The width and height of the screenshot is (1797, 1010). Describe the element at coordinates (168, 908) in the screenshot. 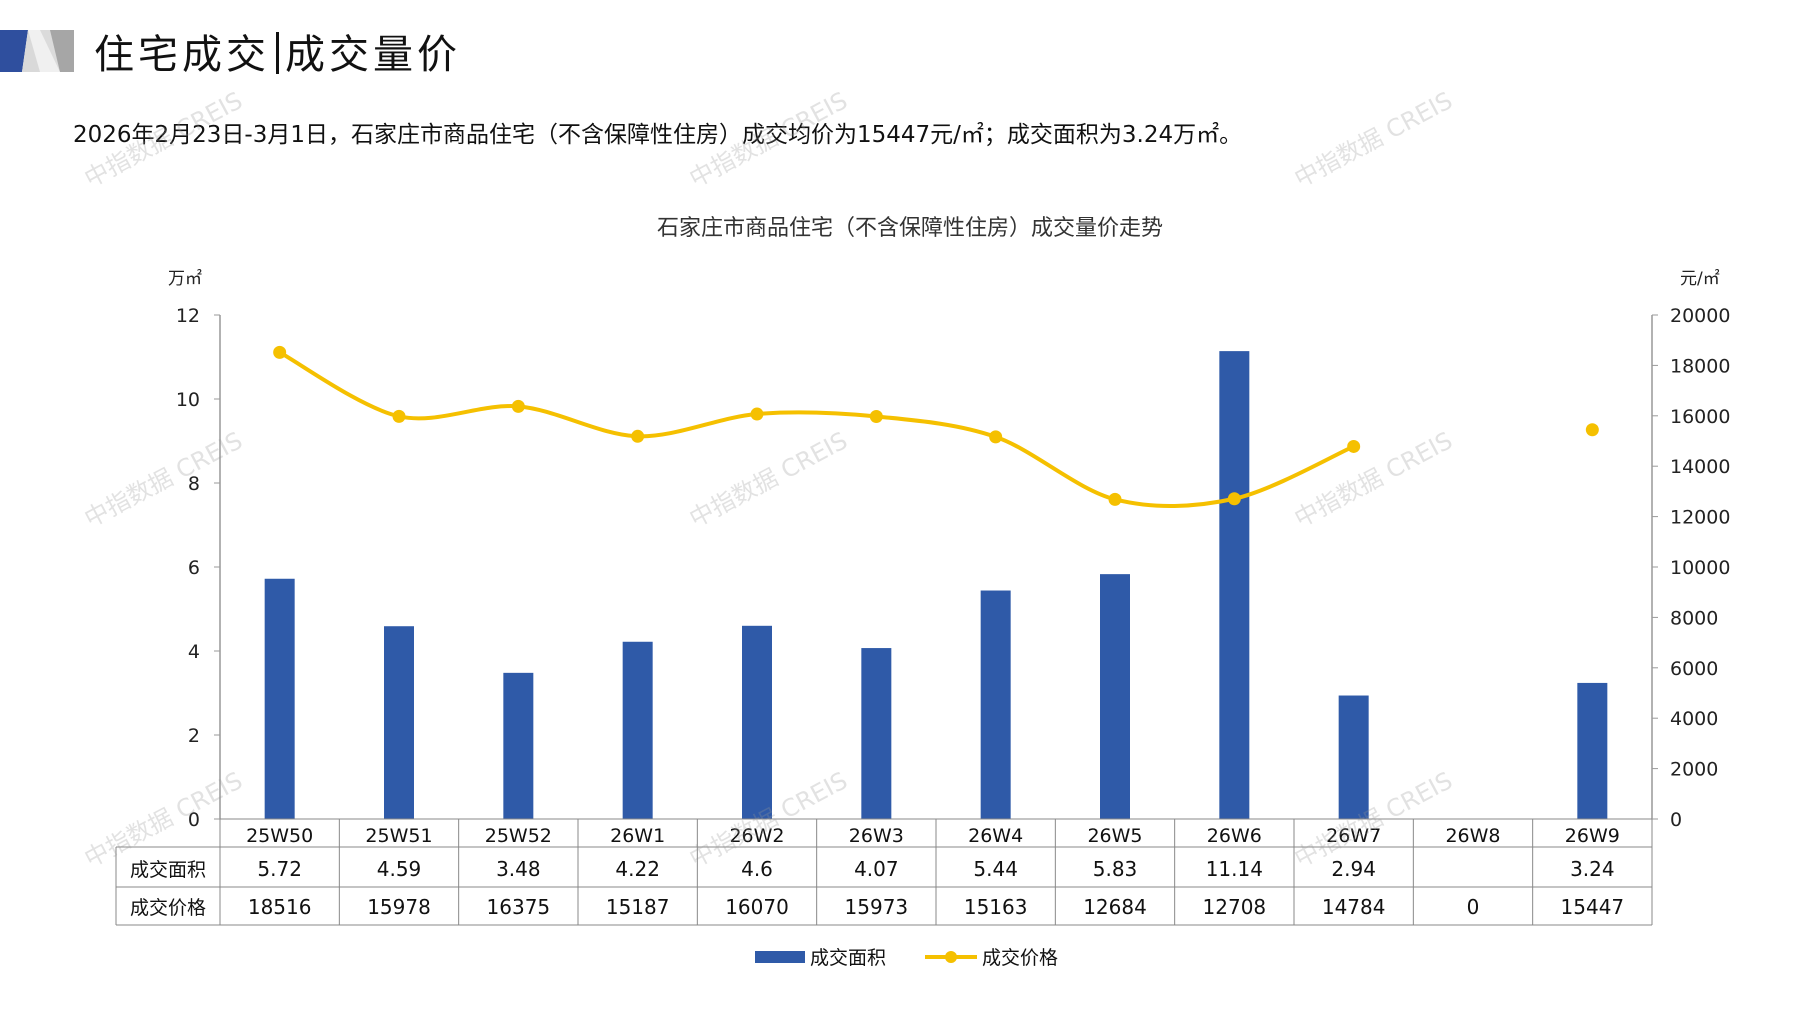

I see `row-header-price: 成交价格` at that location.